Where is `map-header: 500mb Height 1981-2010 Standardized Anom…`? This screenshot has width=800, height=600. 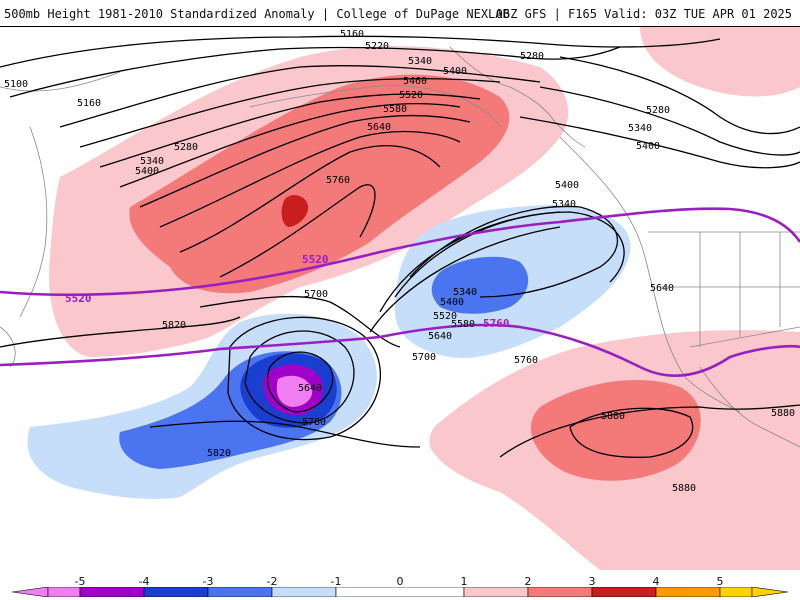 map-header: 500mb Height 1981-2010 Standardized Anom… is located at coordinates (400, 13).